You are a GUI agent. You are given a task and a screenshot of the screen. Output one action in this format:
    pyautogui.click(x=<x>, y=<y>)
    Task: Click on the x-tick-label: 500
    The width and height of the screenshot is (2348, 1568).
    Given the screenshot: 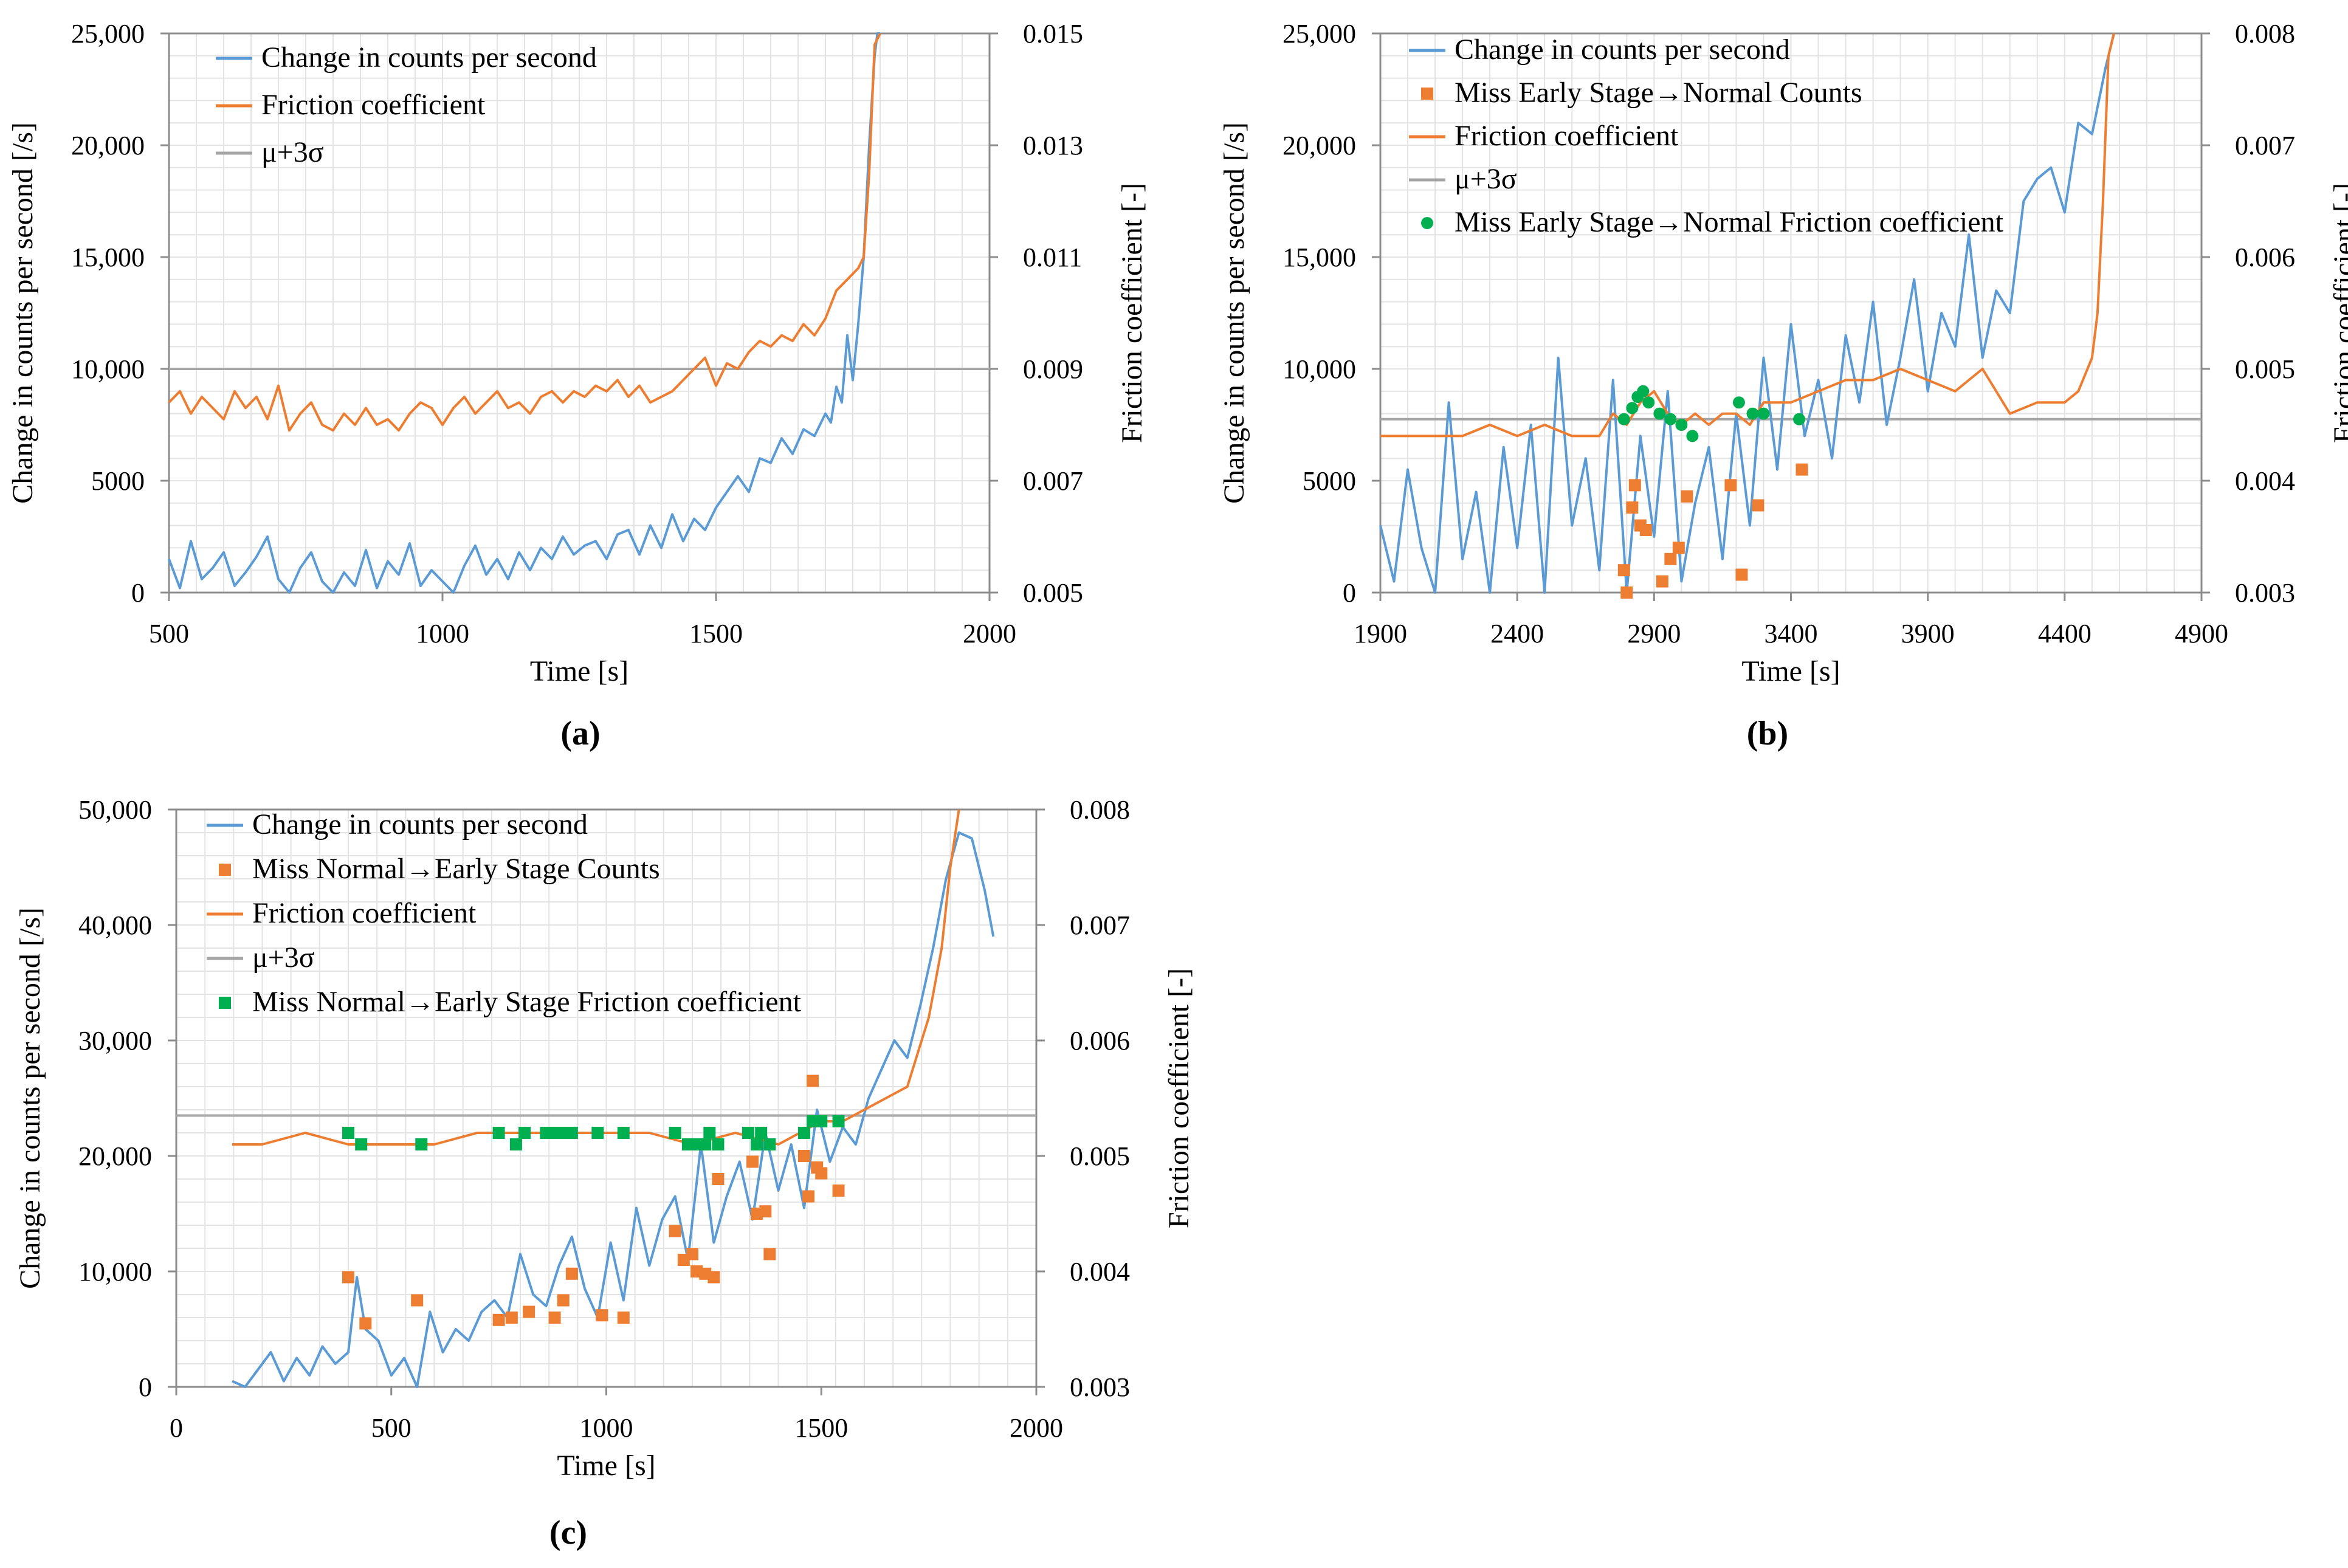 What is the action you would take?
    pyautogui.click(x=169, y=633)
    